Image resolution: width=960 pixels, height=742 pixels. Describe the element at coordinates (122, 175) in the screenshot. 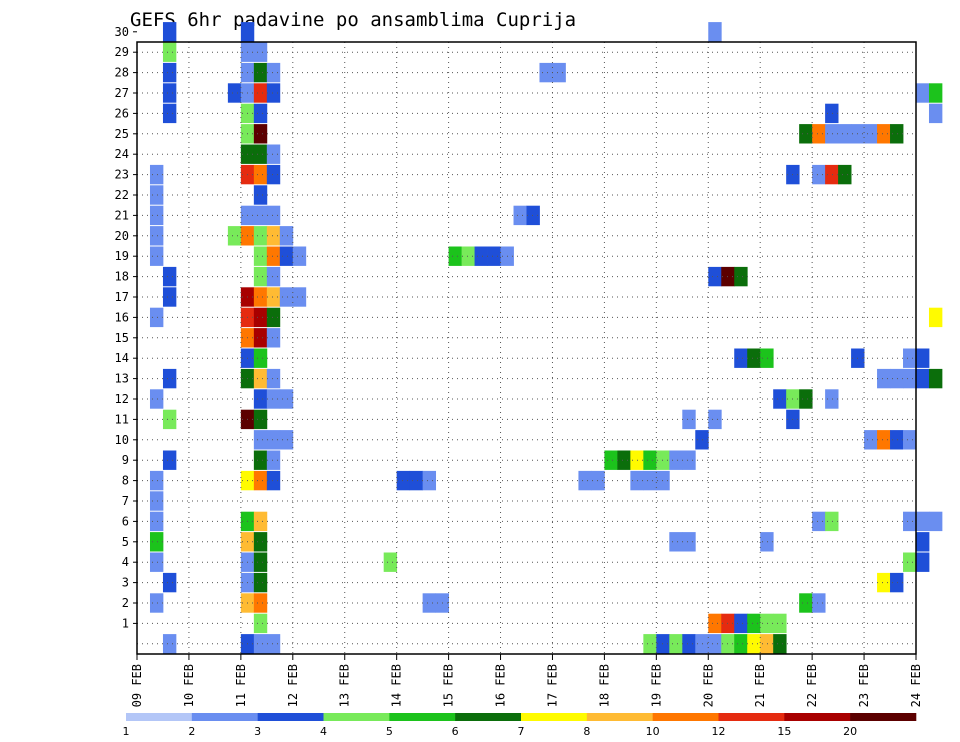

I see `y-tick-label: 23` at that location.